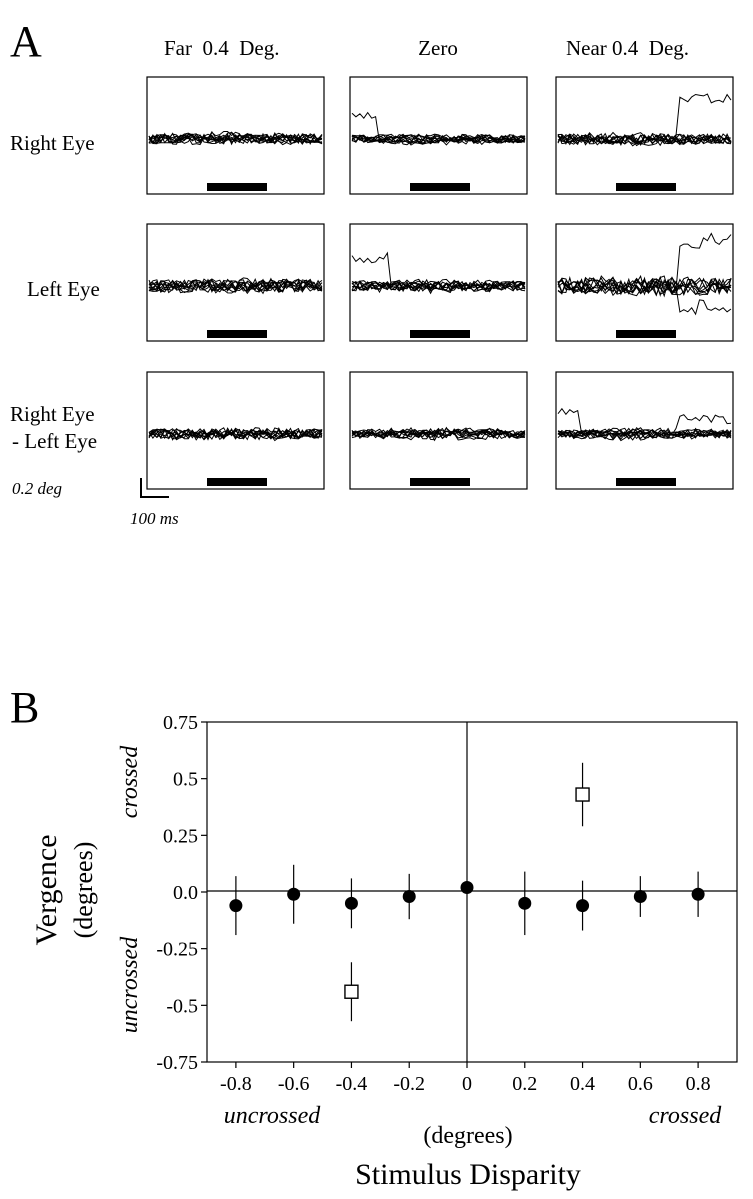 This screenshot has height=1199, width=753. Describe the element at coordinates (272, 1116) in the screenshot. I see `x-annotation-uncrossed: uncrossed` at that location.